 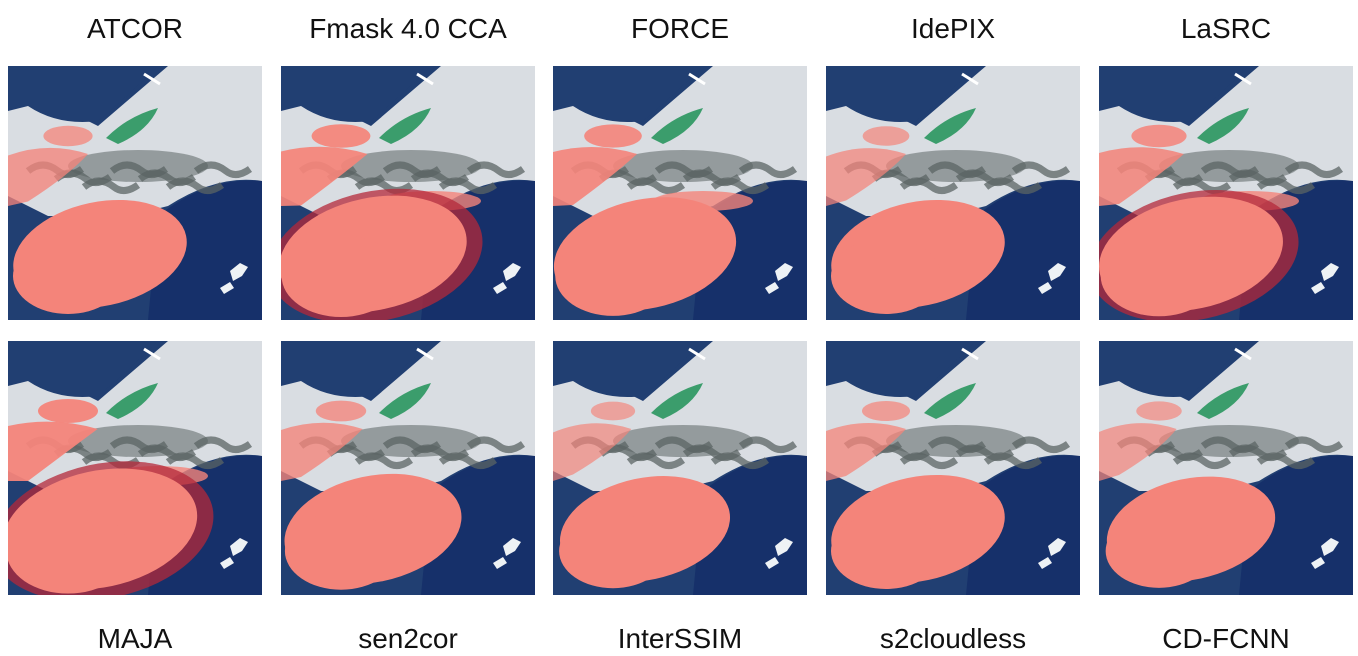 I want to click on panel-atcor, so click(x=135, y=193).